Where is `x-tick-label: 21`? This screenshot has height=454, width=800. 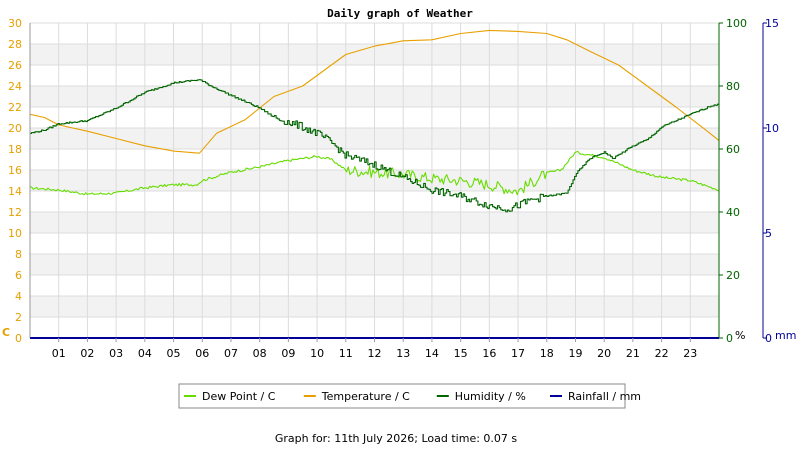
x-tick-label: 21 is located at coordinates (633, 353).